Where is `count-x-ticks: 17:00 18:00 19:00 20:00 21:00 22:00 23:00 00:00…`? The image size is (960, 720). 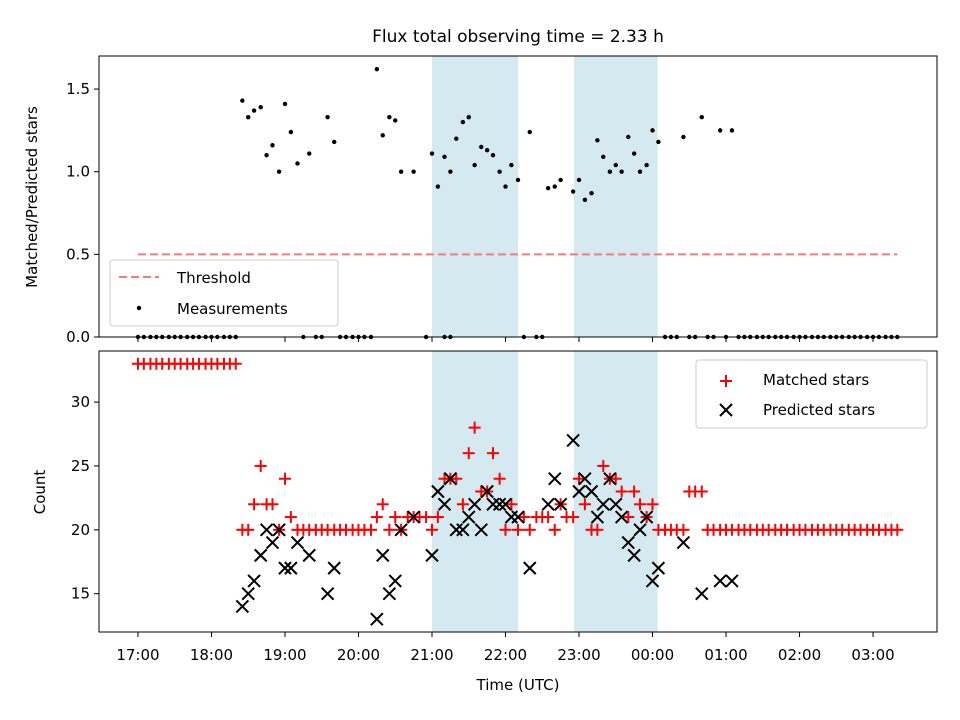 count-x-ticks: 17:00 18:00 19:00 20:00 21:00 22:00 23:00 00:00… is located at coordinates (505, 648).